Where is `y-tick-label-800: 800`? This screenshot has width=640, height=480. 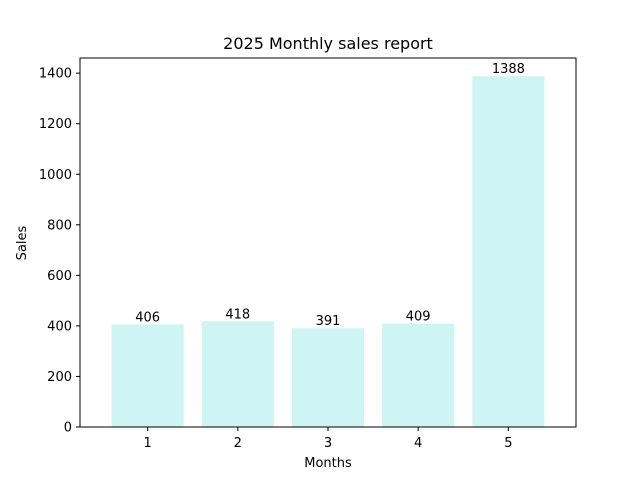 y-tick-label-800: 800 is located at coordinates (59, 225).